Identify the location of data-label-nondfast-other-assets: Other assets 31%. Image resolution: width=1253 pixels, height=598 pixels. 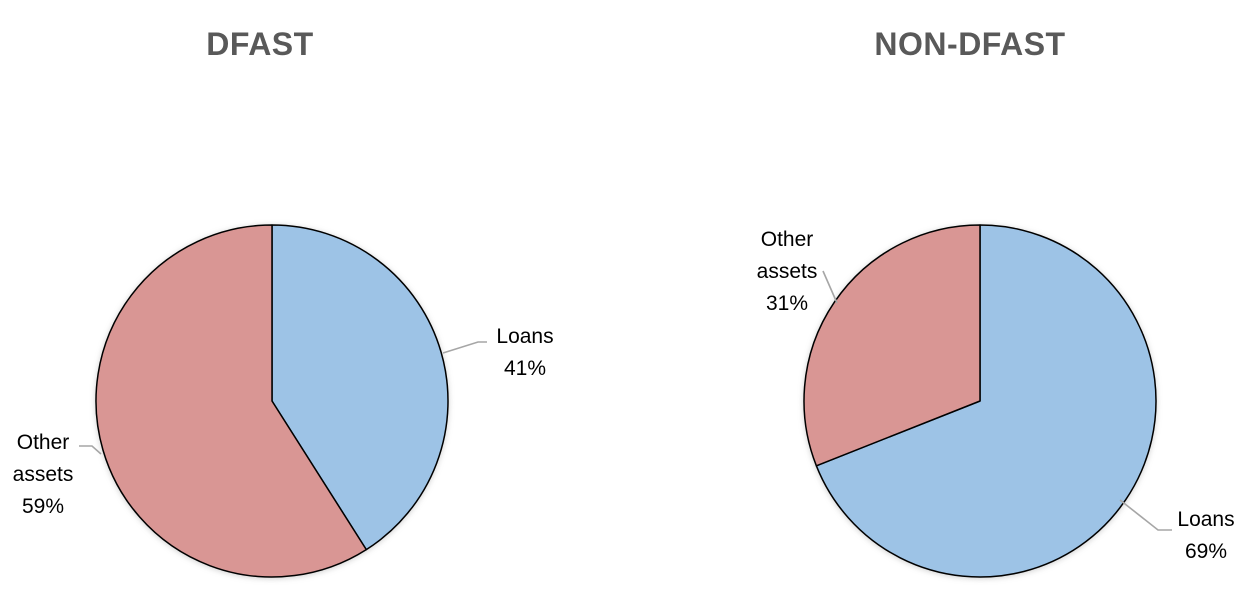
(787, 272).